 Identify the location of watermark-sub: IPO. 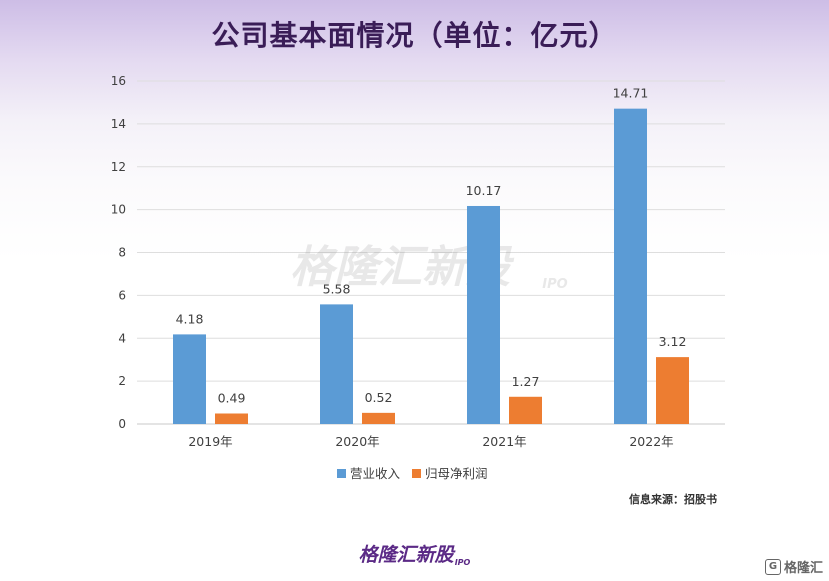
(554, 284).